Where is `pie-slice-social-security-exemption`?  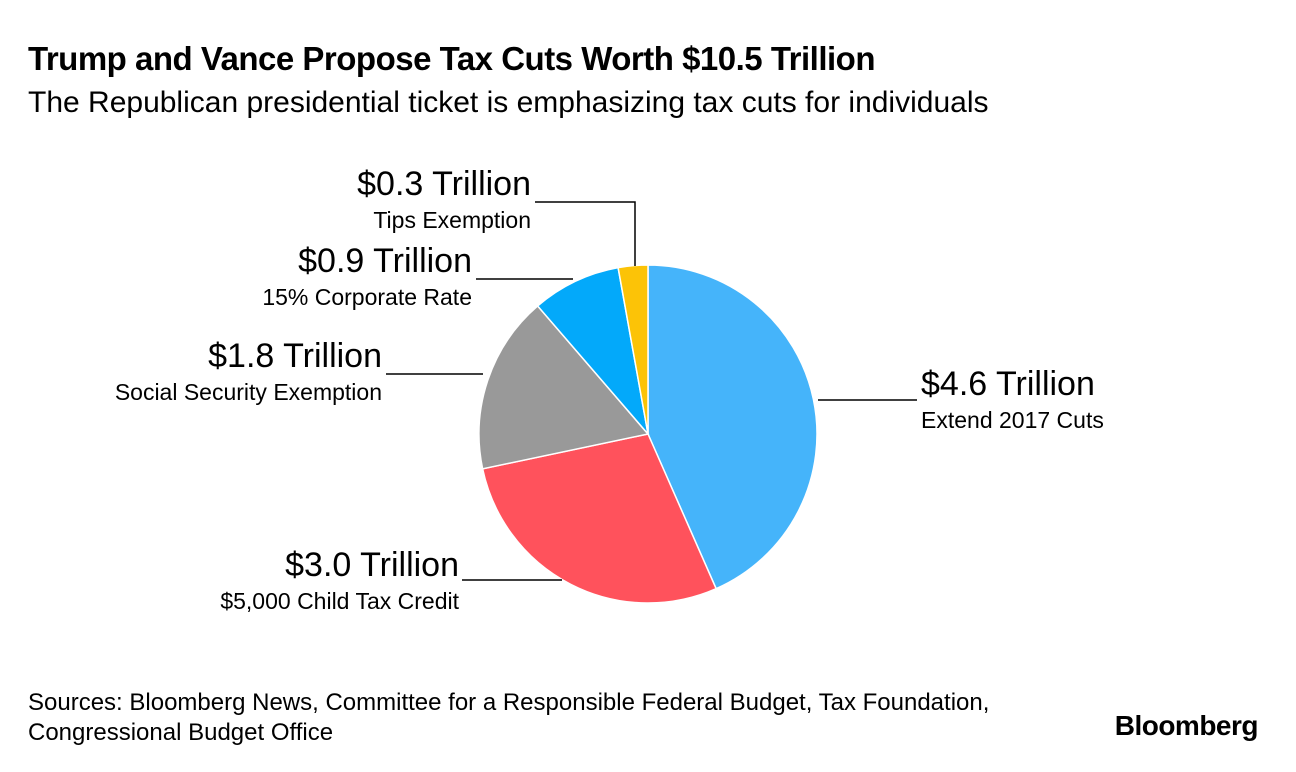 pie-slice-social-security-exemption is located at coordinates (564, 387).